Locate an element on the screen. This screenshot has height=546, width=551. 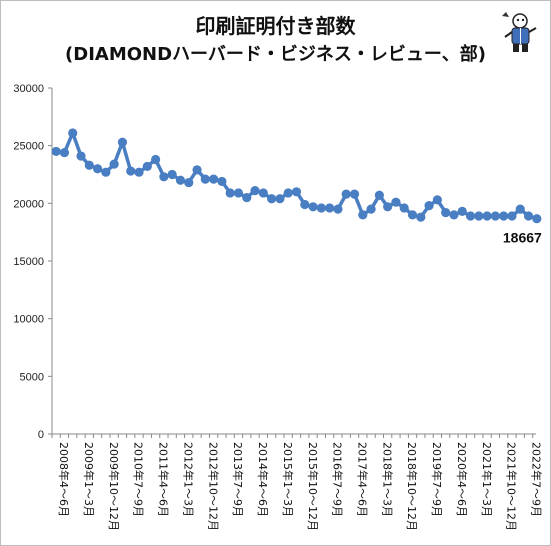
y-axis: 0 5000 10000 15000 20000 25000 30000 is located at coordinates (33, 262).